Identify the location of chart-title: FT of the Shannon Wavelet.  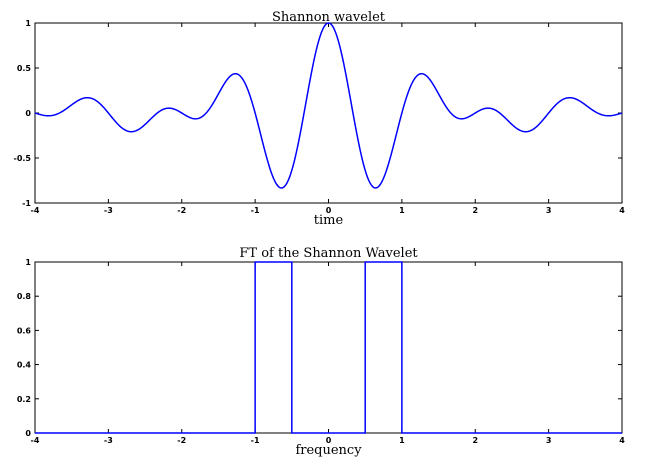
(328, 253).